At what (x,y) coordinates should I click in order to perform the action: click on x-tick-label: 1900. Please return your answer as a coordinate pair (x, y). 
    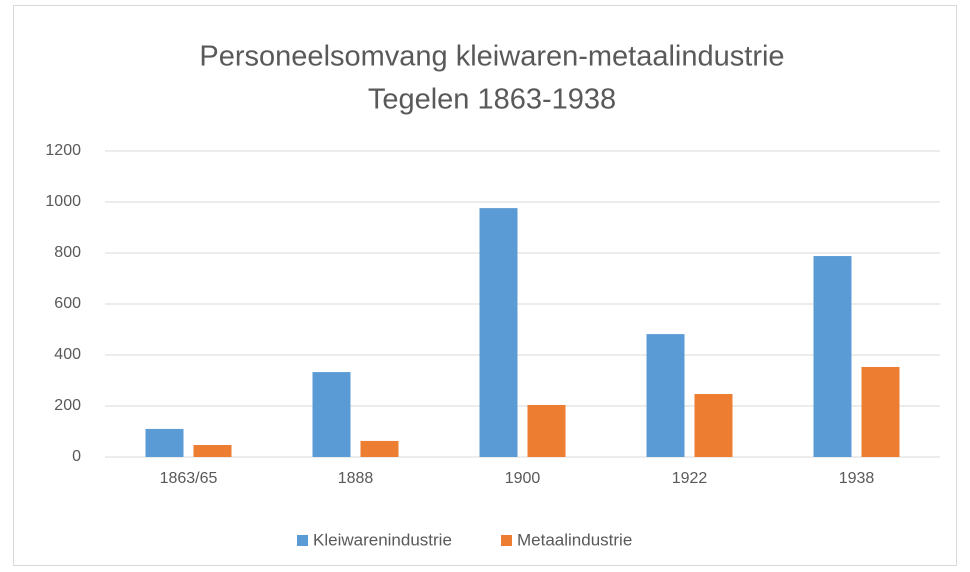
    Looking at the image, I should click on (523, 478).